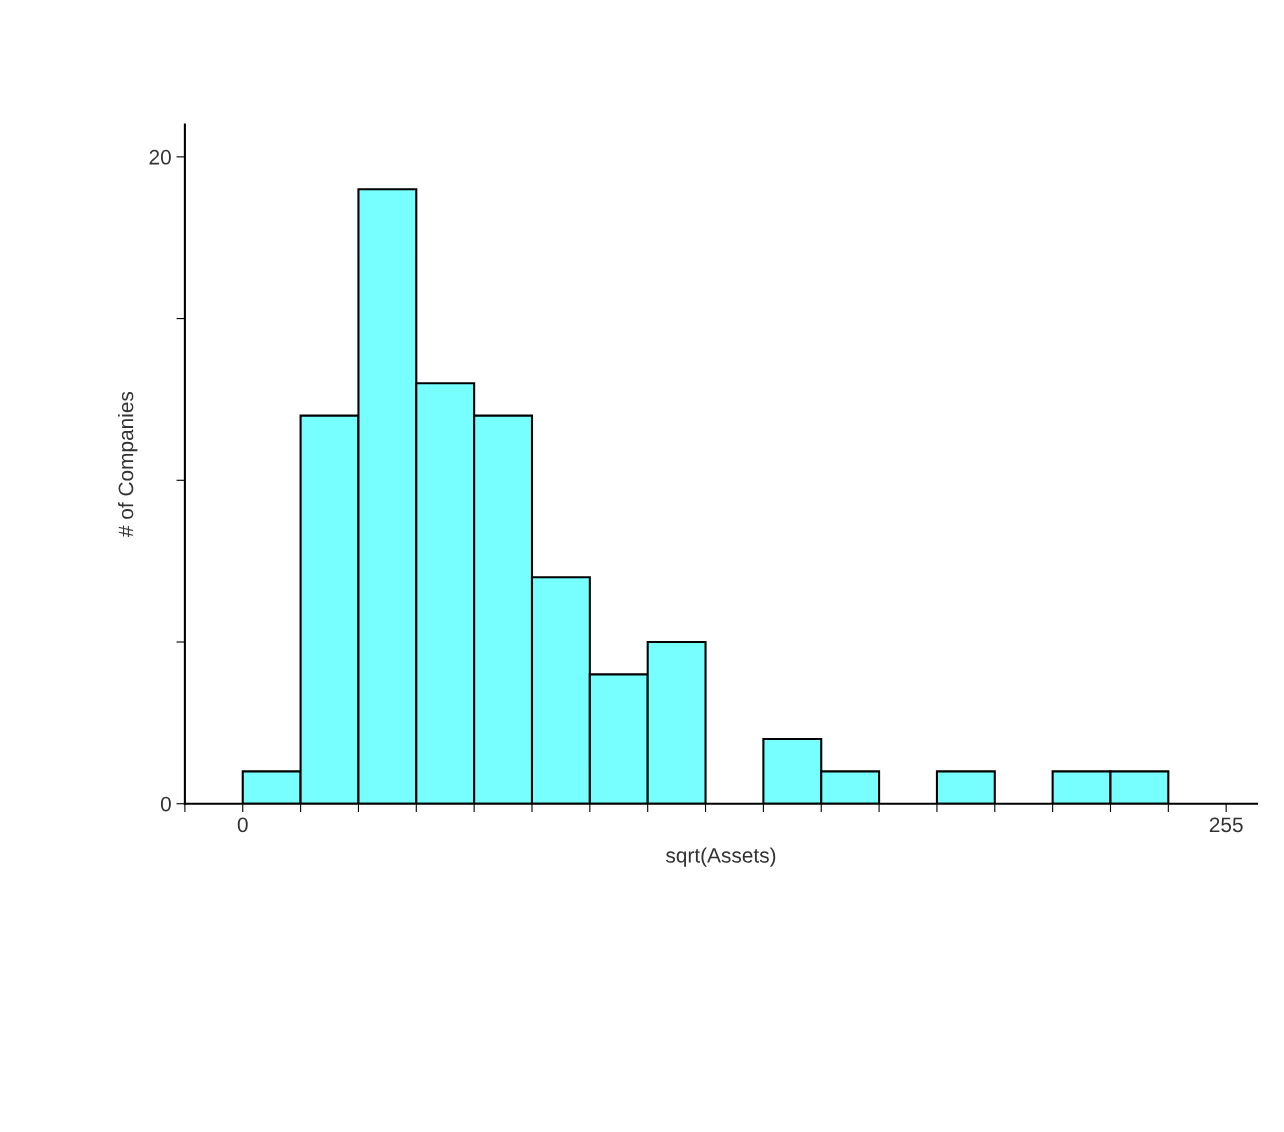 The image size is (1284, 1132). Describe the element at coordinates (1226, 825) in the screenshot. I see `x-tick-label: 255` at that location.